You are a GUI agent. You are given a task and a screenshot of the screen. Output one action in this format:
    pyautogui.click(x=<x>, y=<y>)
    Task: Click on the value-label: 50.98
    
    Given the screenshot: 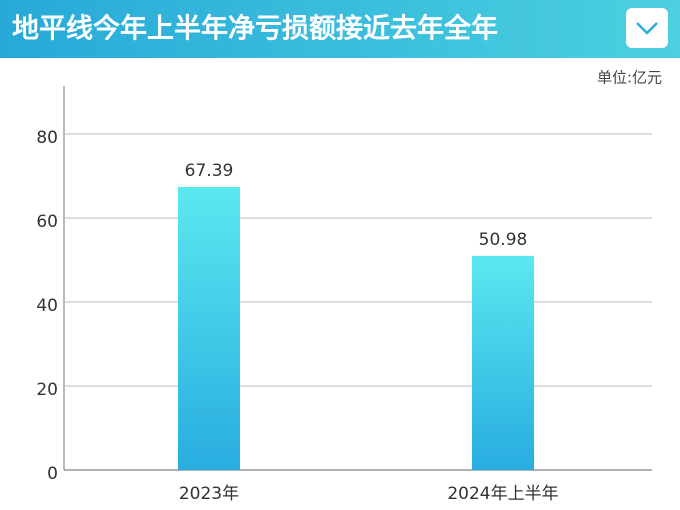 What is the action you would take?
    pyautogui.click(x=503, y=240)
    